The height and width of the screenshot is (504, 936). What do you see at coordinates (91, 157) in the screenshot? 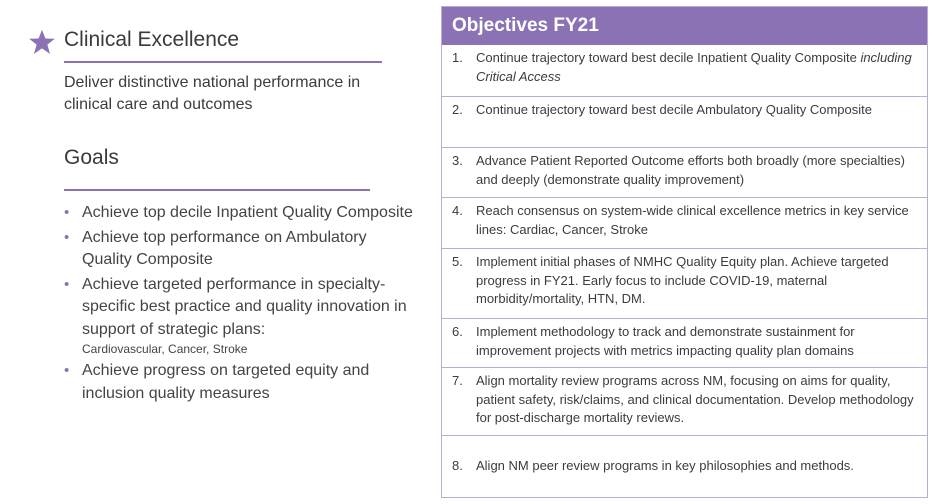
I see `goals-title: Goals` at bounding box center [91, 157].